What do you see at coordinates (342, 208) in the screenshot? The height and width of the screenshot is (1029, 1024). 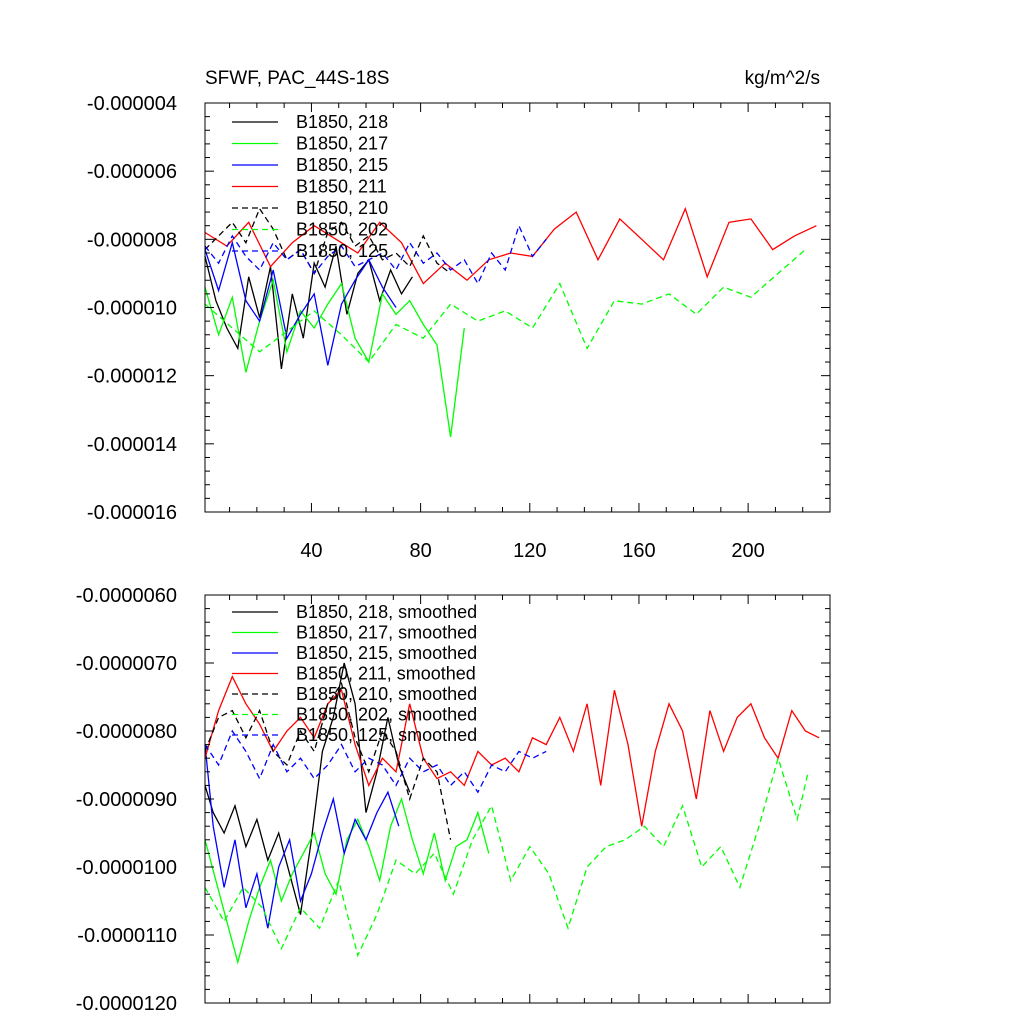 I see `legend-label: B1850, 210` at bounding box center [342, 208].